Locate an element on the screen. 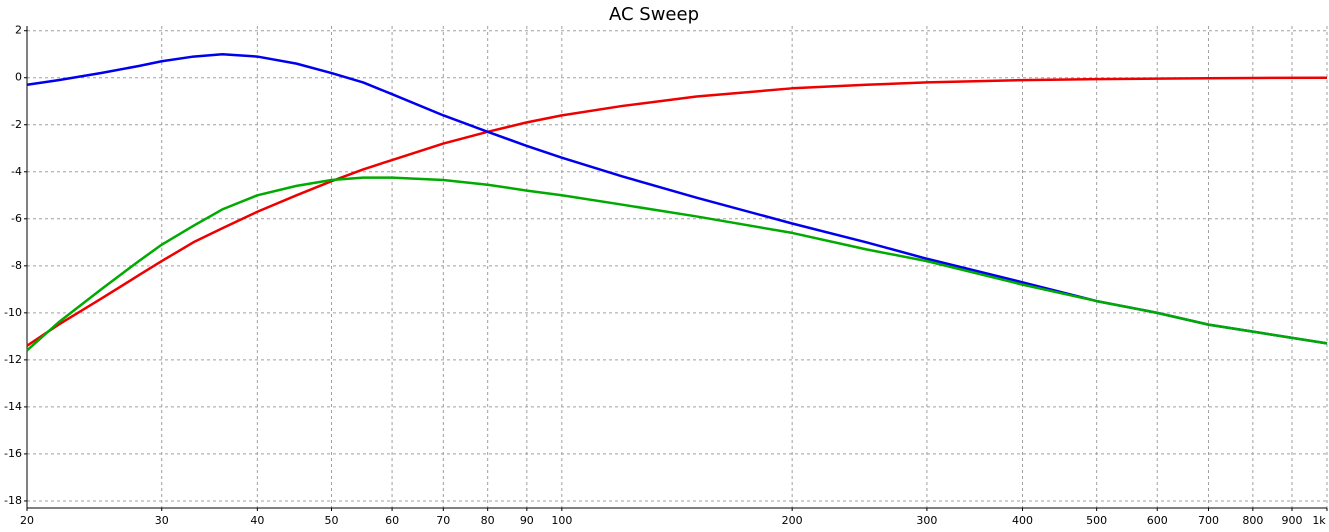  x-tick-label: 50 is located at coordinates (331, 520).